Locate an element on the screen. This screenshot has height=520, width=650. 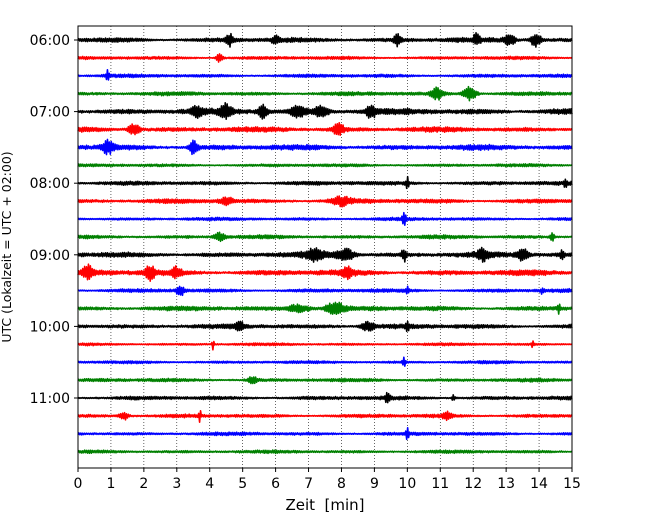
y-tick-label: 09:00 is located at coordinates (50, 256).